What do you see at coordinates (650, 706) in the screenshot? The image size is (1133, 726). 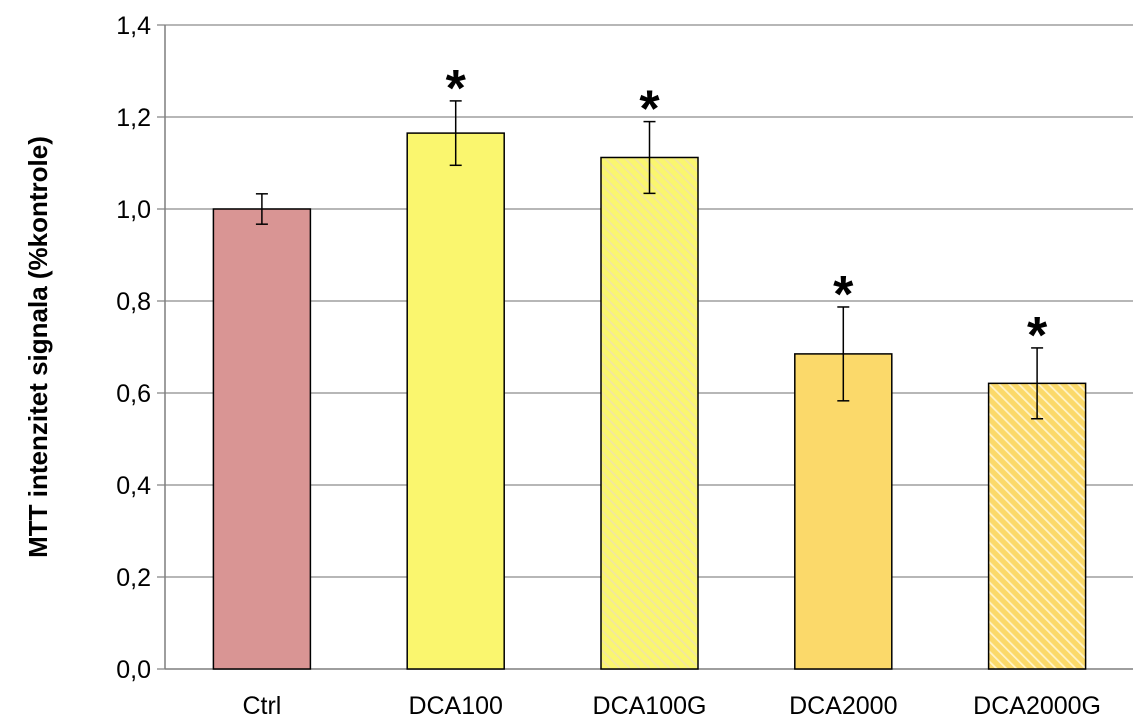 I see `x-tick-label: DCA100G` at bounding box center [650, 706].